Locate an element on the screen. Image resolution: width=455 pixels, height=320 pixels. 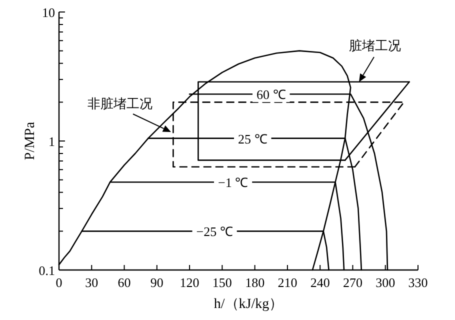
y-tick-label: 10 is located at coordinates (48, 12).